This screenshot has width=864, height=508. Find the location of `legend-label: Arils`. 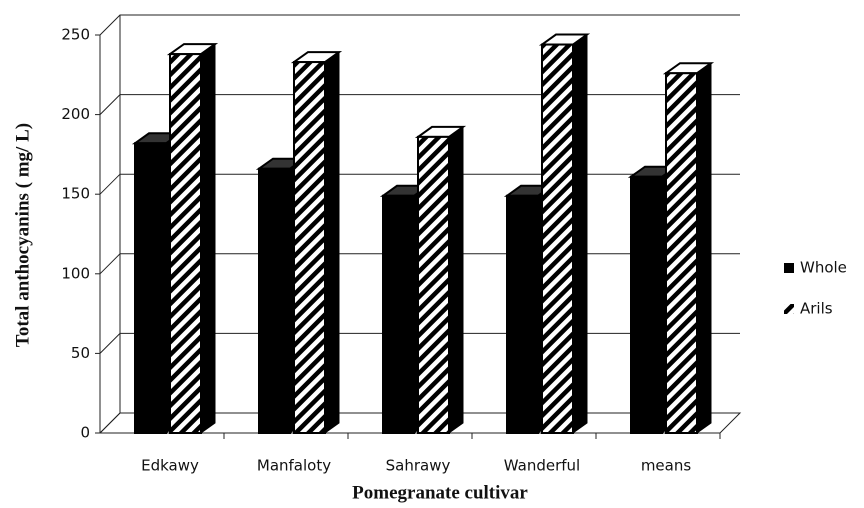

legend-label: Arils is located at coordinates (816, 309).